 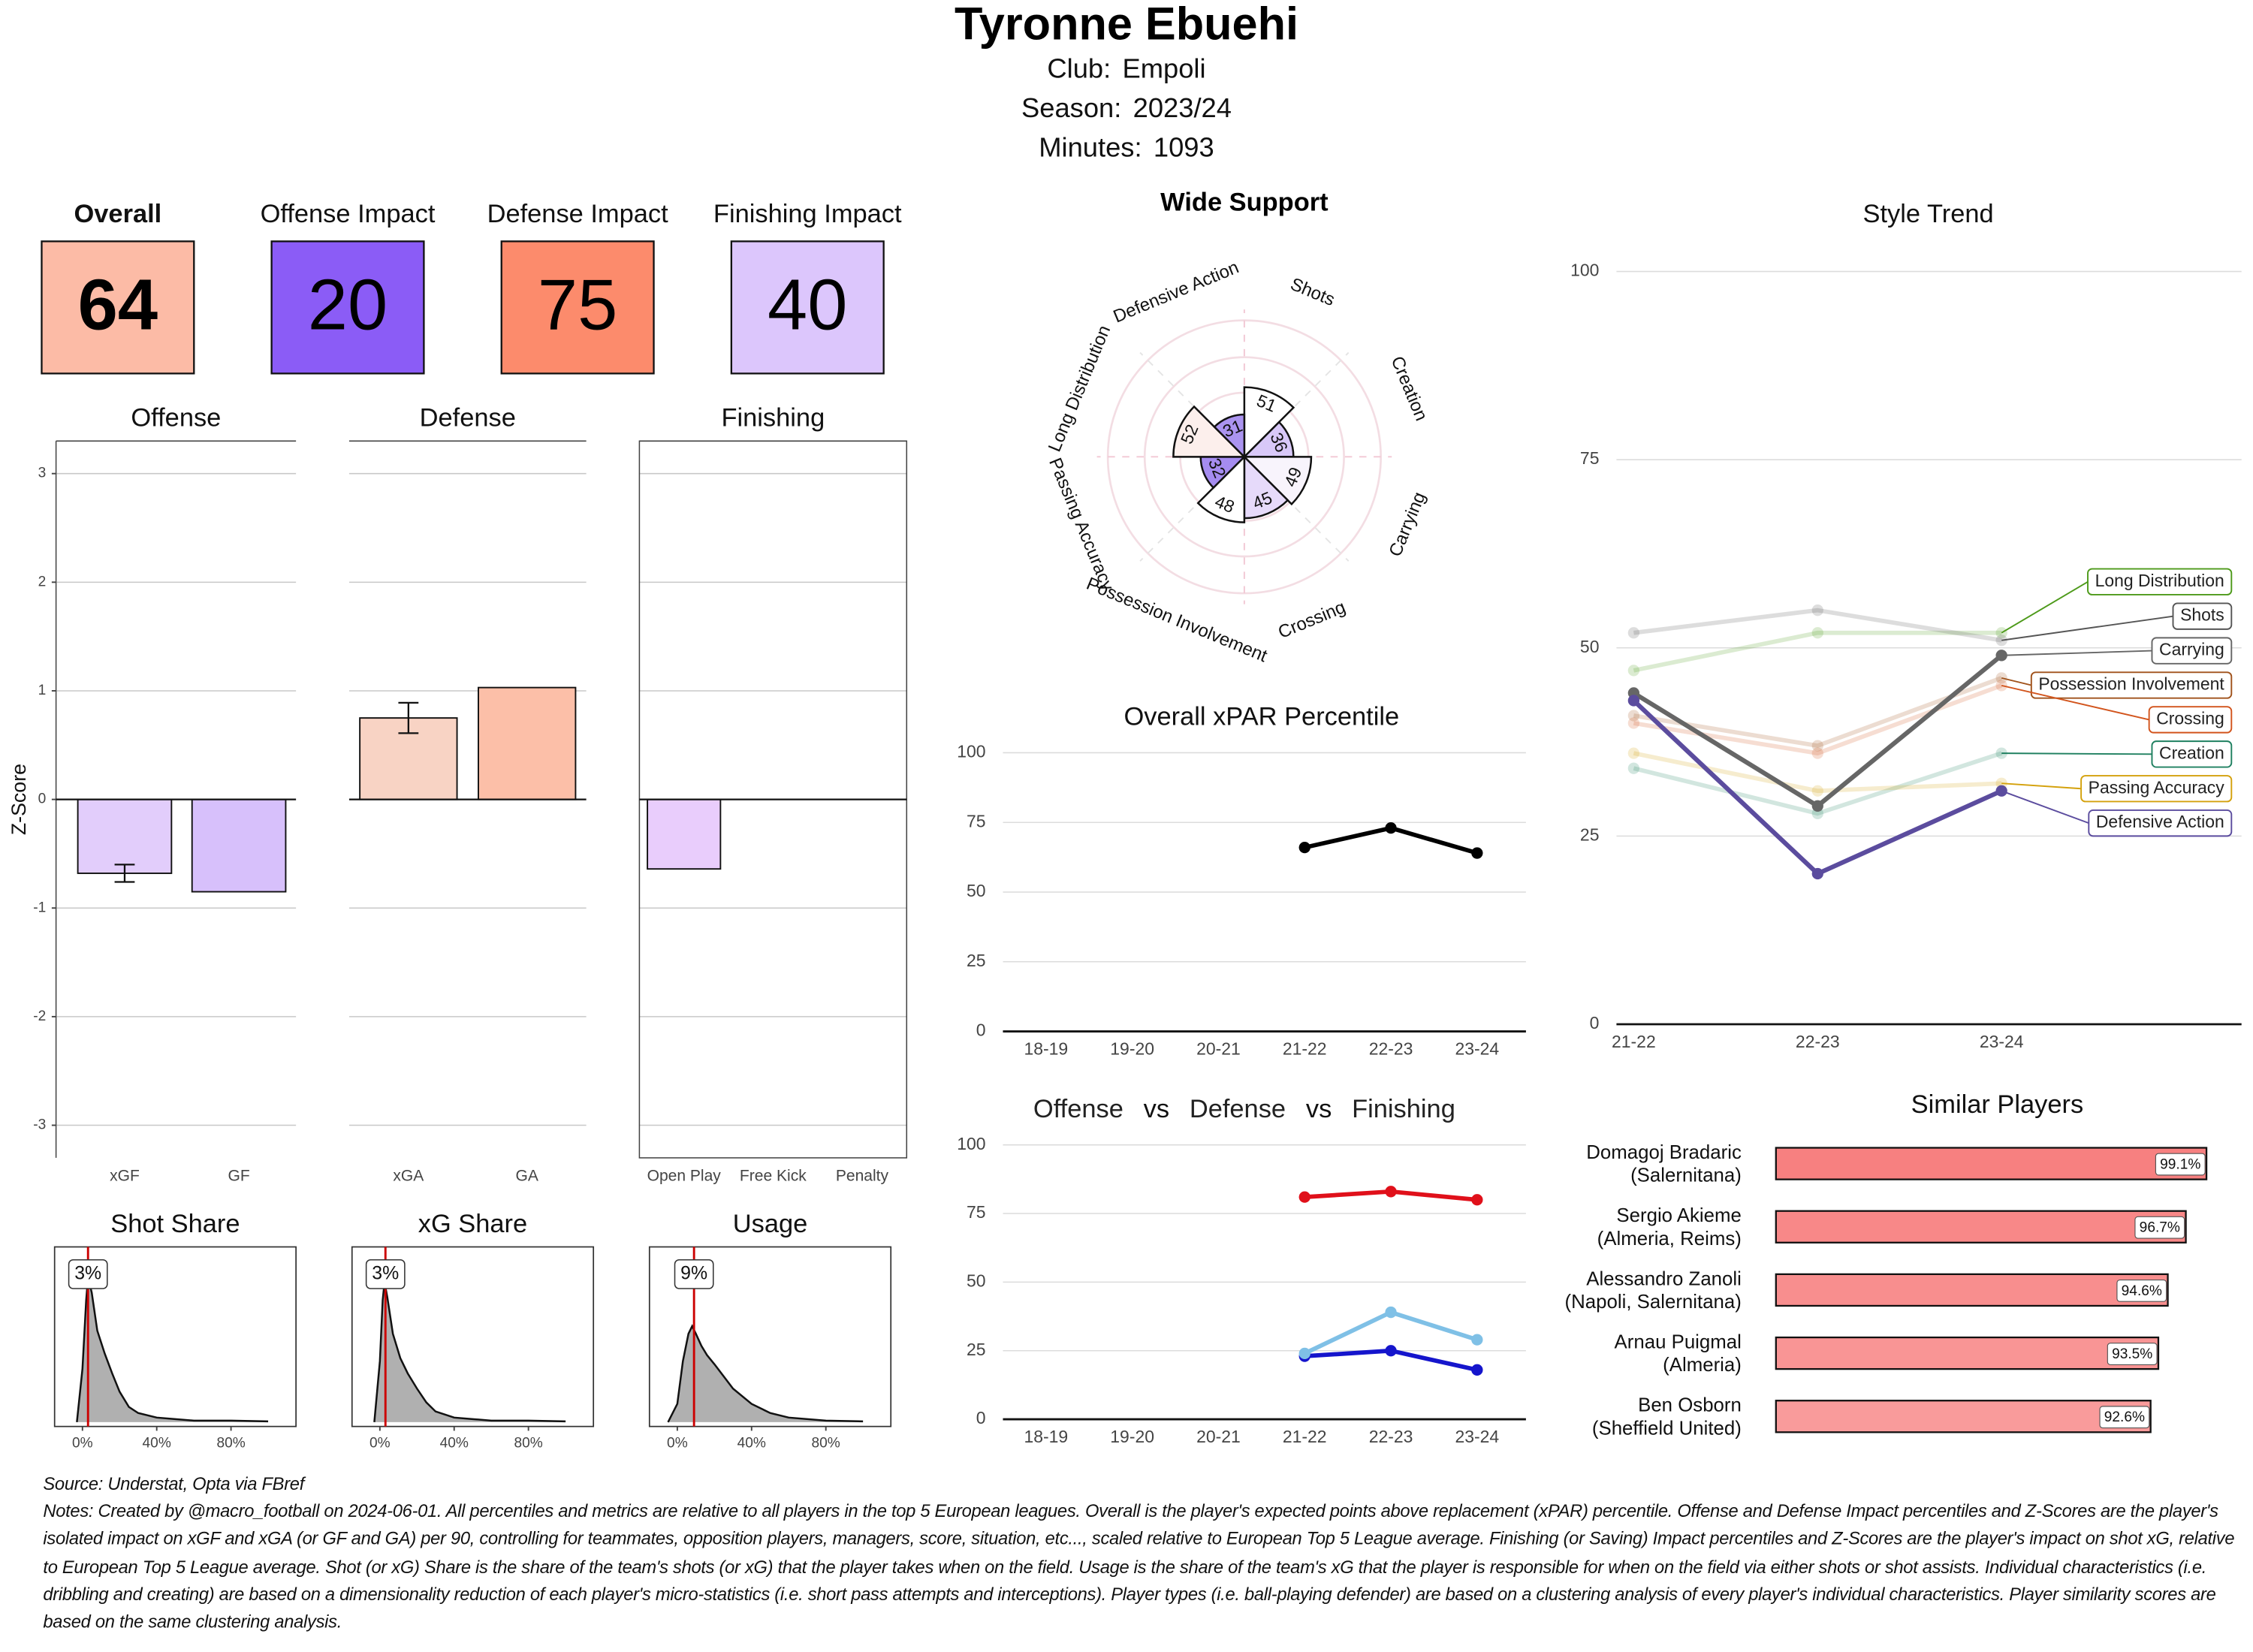 I want to click on x-tick-label: GA, so click(x=526, y=1175).